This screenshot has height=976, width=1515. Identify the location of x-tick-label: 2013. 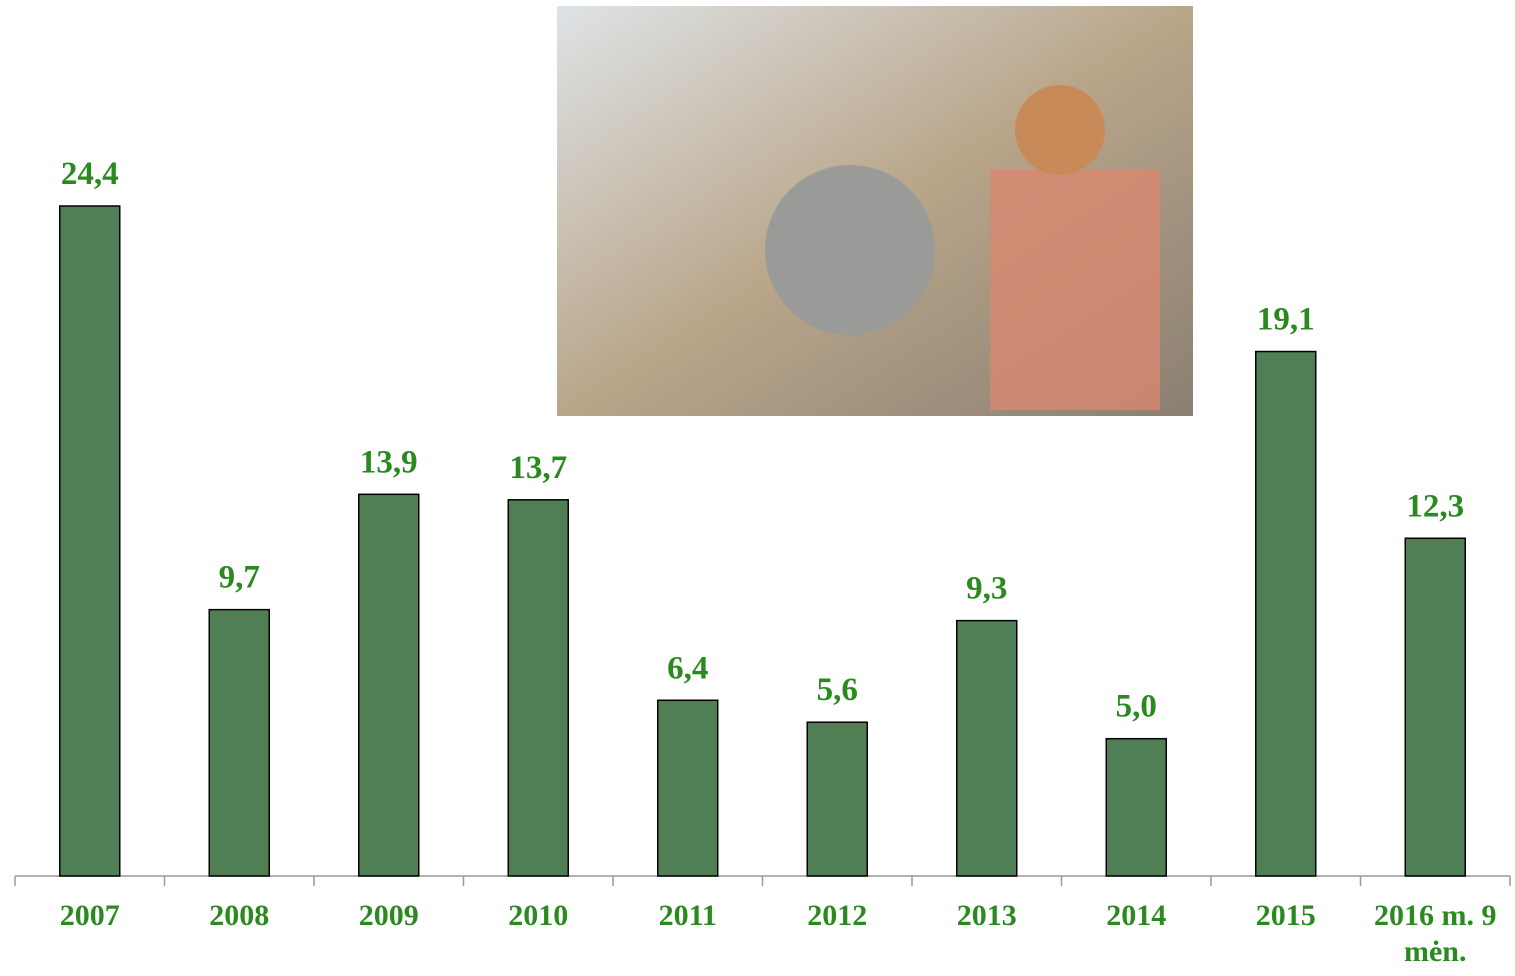
(986, 915).